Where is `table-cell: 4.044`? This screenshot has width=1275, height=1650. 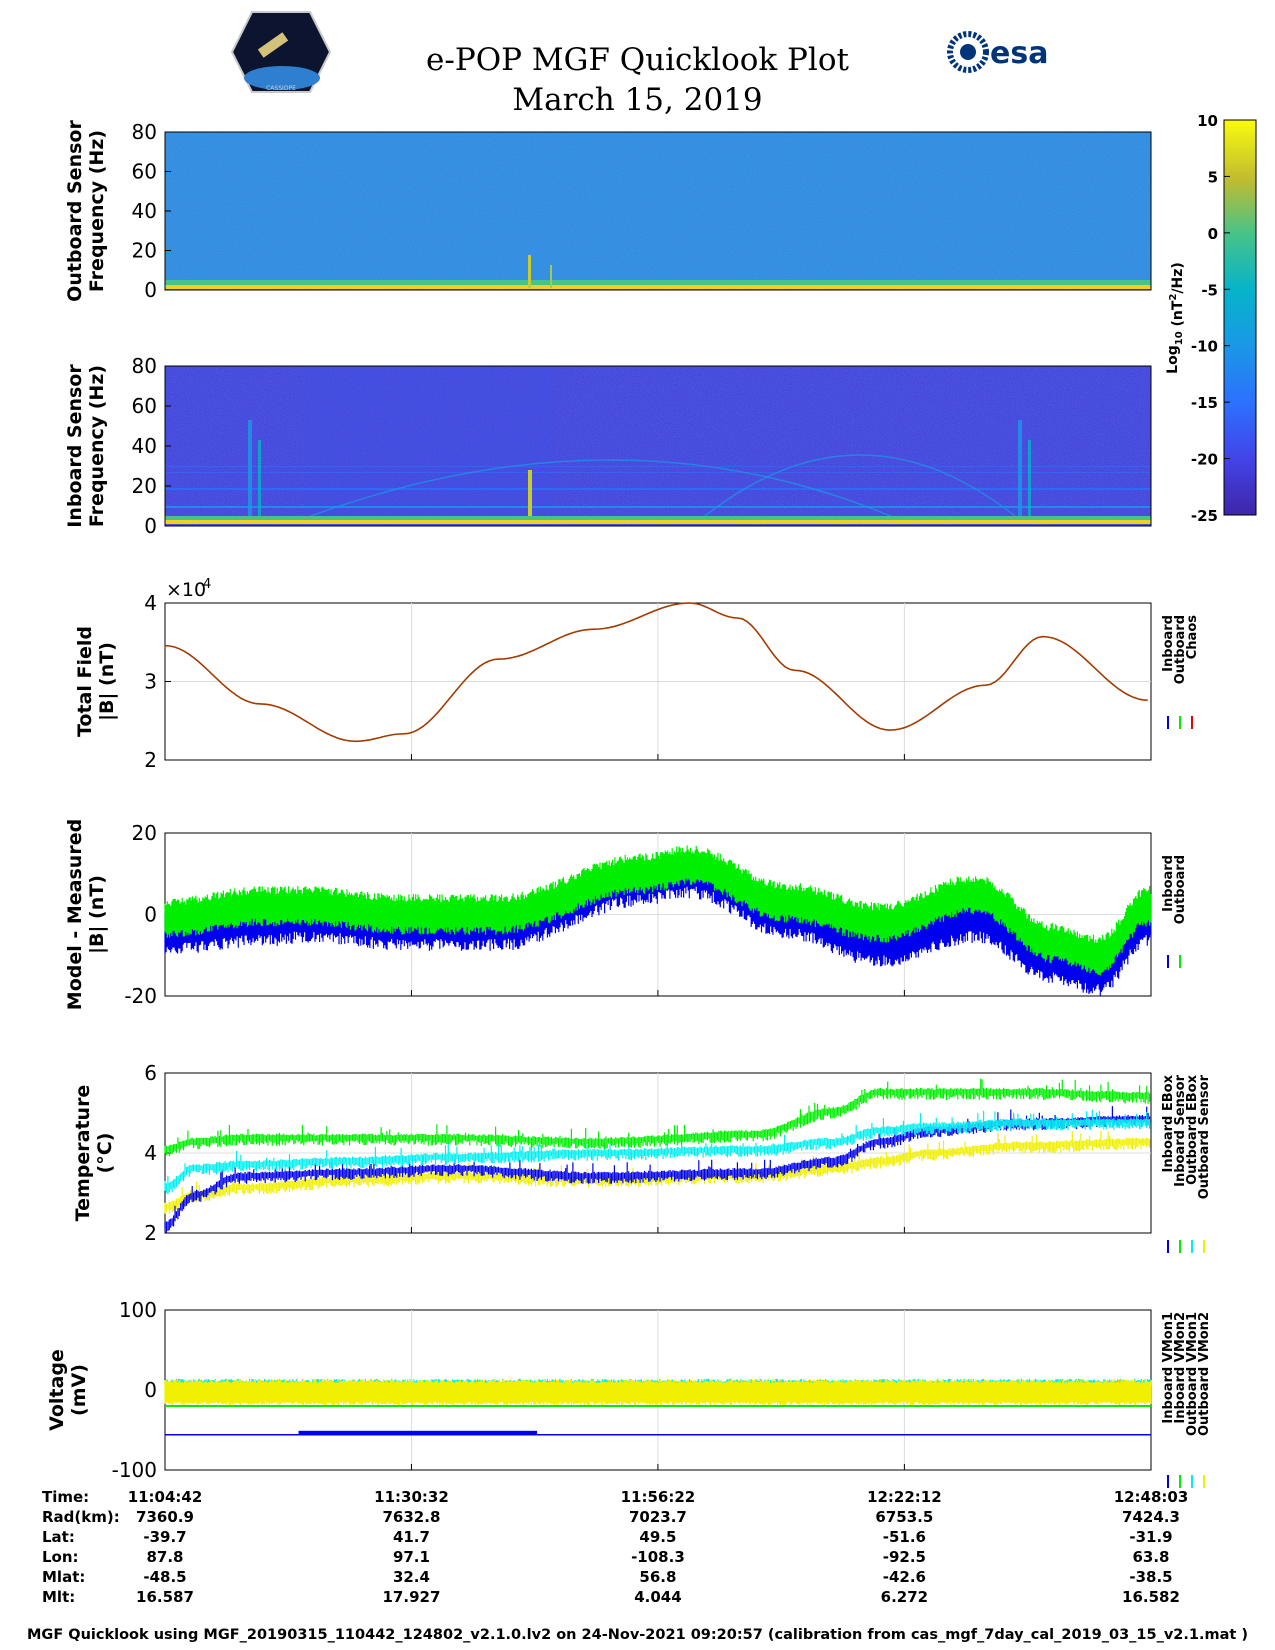
table-cell: 4.044 is located at coordinates (657, 1597).